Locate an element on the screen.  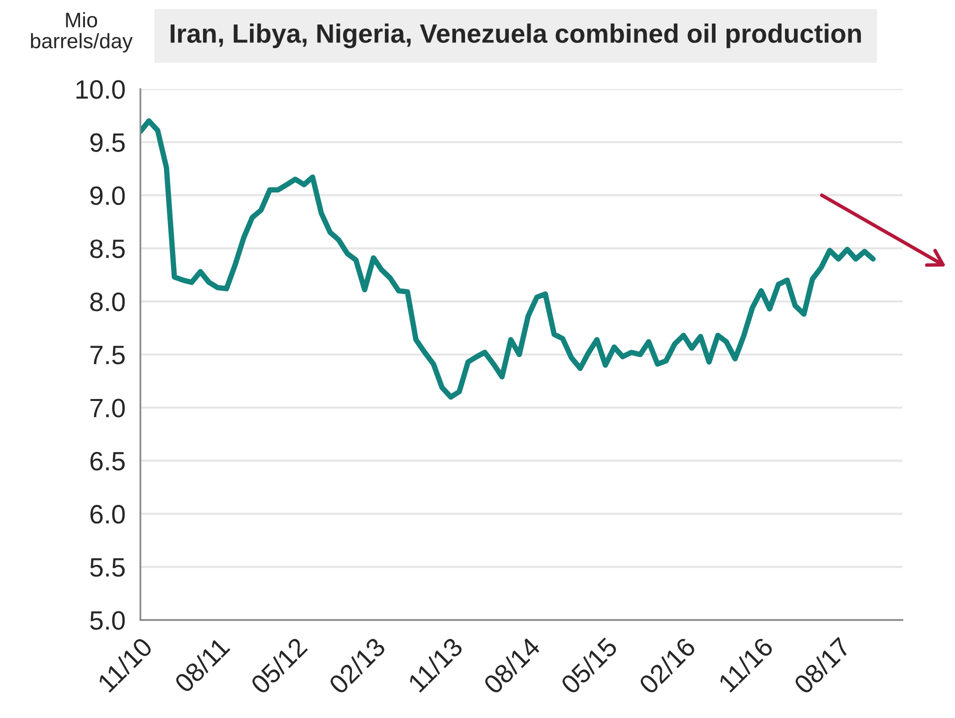
y-tick-label: 9.0 is located at coordinates (107, 196).